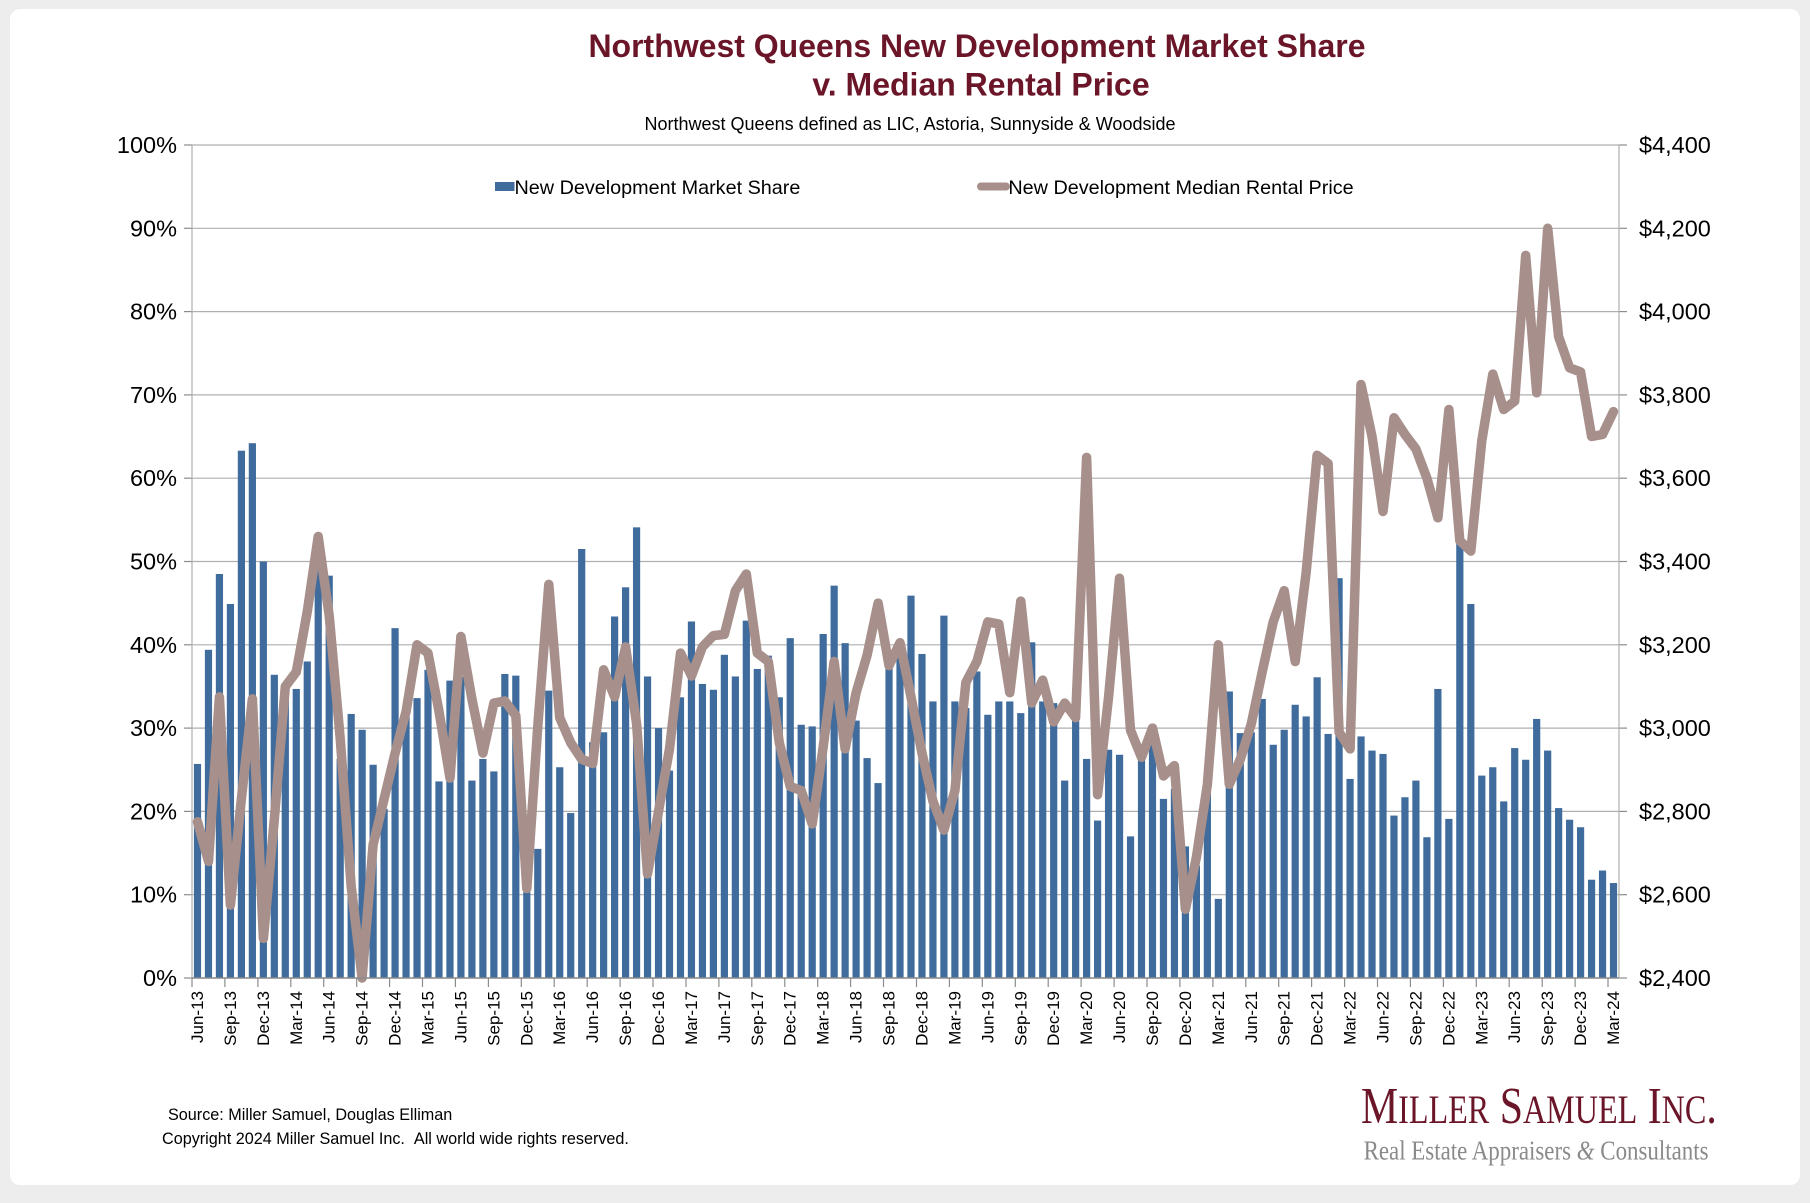  I want to click on svg-text: Dec-16, so click(658, 1018).